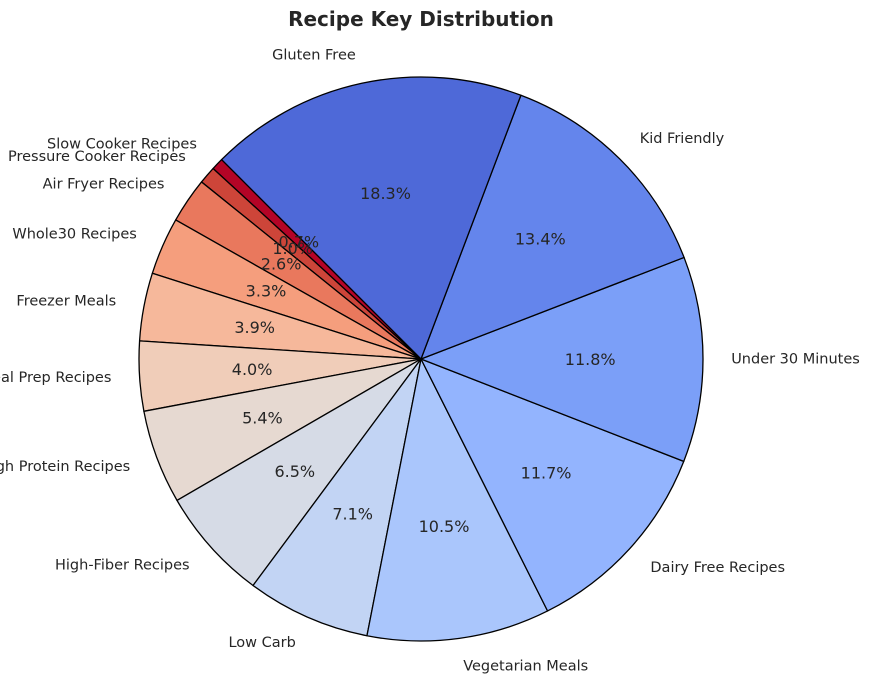  I want to click on pie-slice-dairy-free-recipes, so click(552, 485).